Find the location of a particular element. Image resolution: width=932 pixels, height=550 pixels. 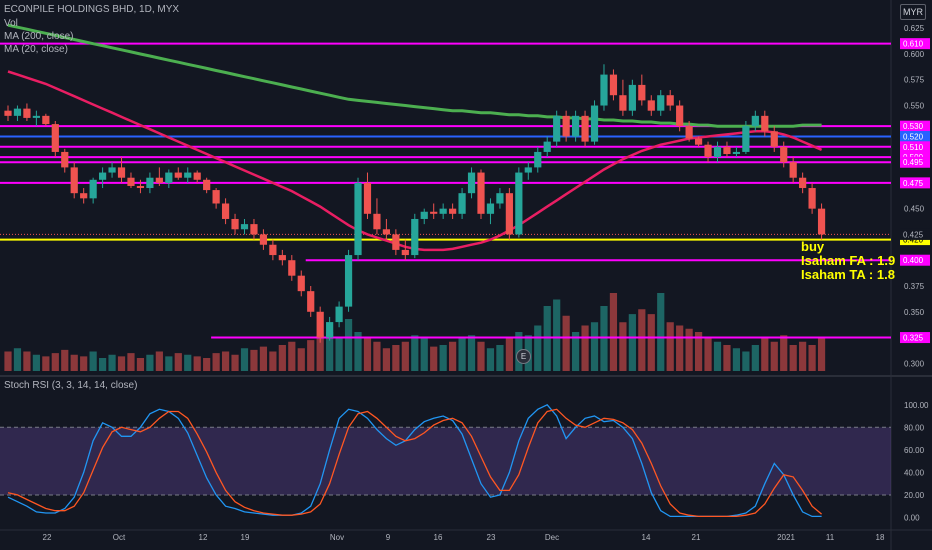

price-tick-label: 0.300 is located at coordinates (914, 363).